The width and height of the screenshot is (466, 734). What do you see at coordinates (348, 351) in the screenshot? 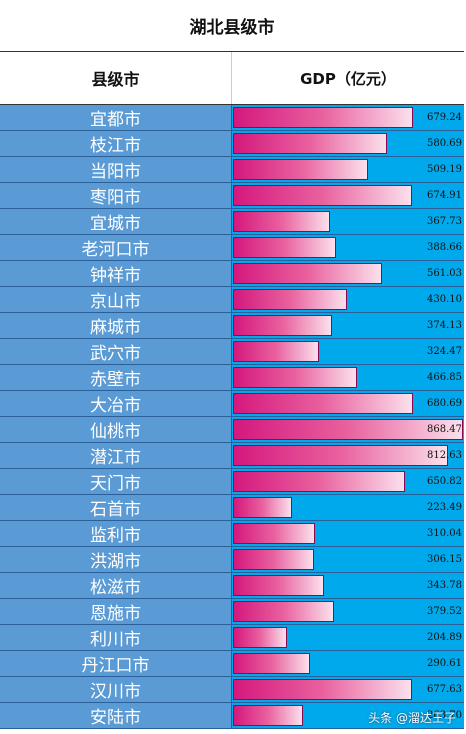
I see `bar-cell: 324.47` at bounding box center [348, 351].